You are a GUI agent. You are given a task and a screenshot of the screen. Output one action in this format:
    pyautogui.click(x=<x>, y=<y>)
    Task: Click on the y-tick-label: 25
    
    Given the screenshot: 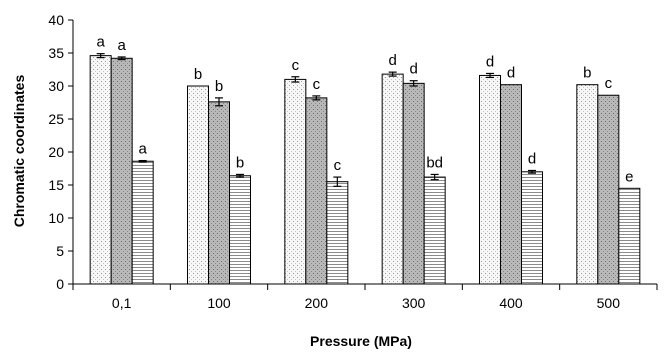 What is the action you would take?
    pyautogui.click(x=56, y=119)
    